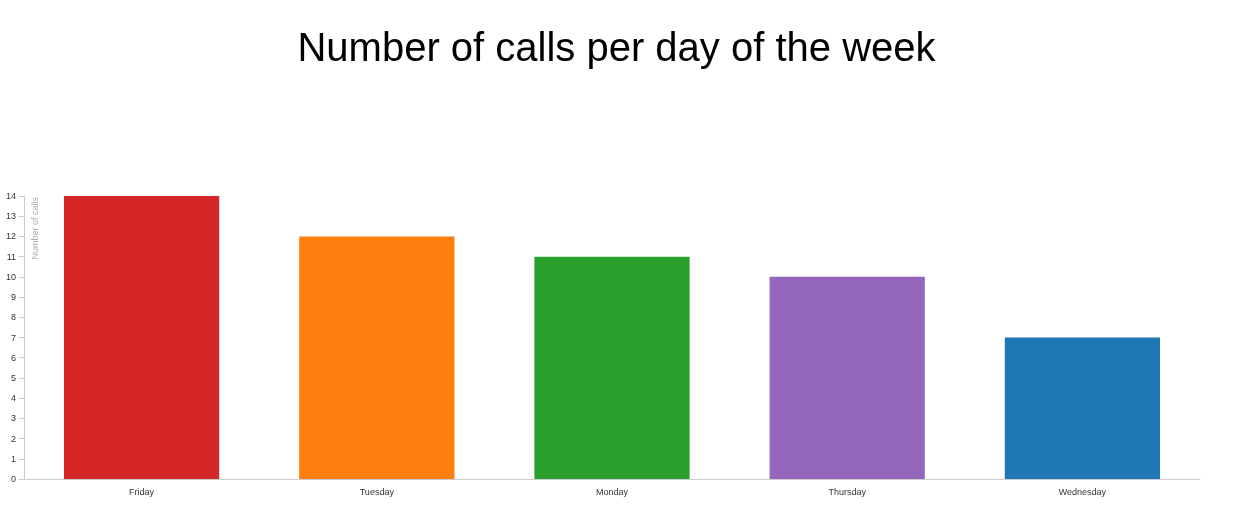  I want to click on y-tick-label: 7, so click(13, 337).